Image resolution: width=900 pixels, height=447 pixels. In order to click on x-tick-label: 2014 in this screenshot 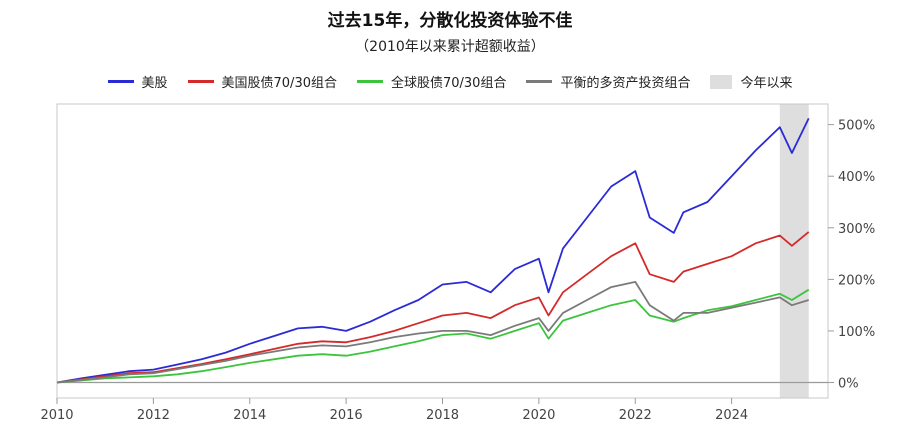, I will do `click(249, 415)`.